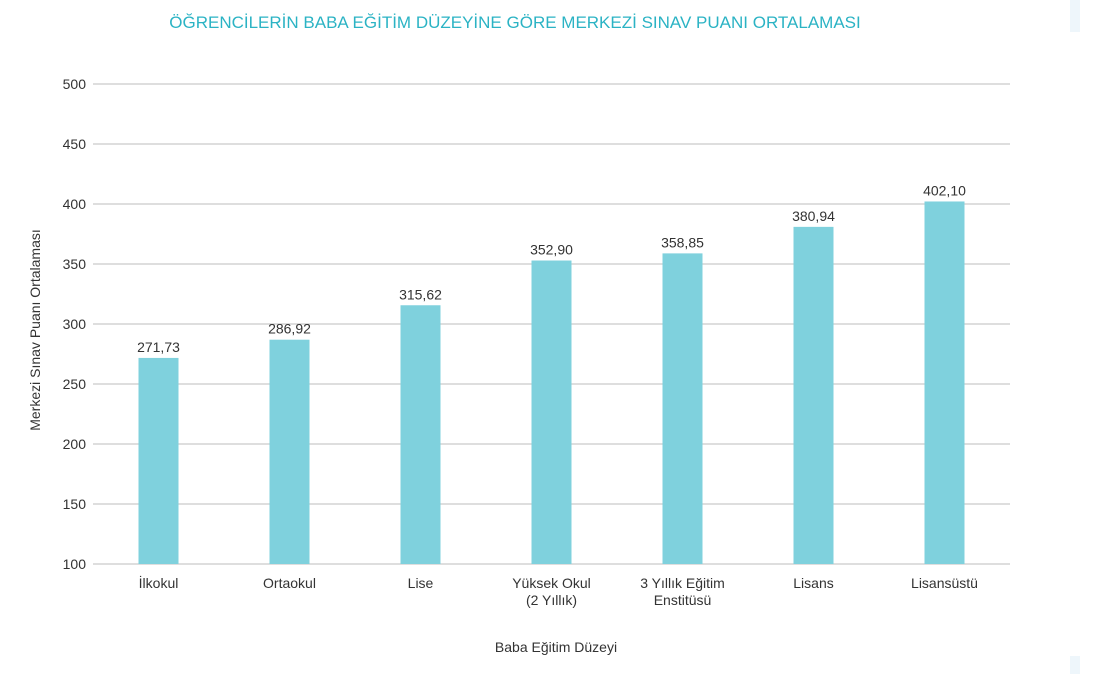 This screenshot has width=1094, height=674. Describe the element at coordinates (75, 84) in the screenshot. I see `y-tick-label: 500` at that location.